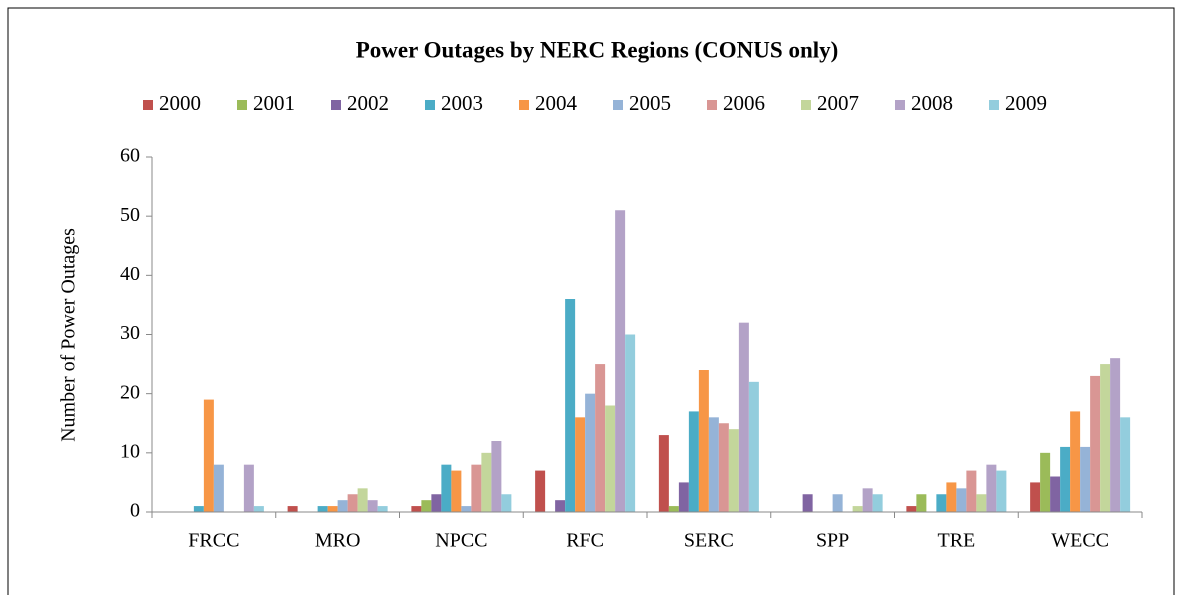 The height and width of the screenshot is (600, 1182). I want to click on y-tick-label: 60, so click(130, 156).